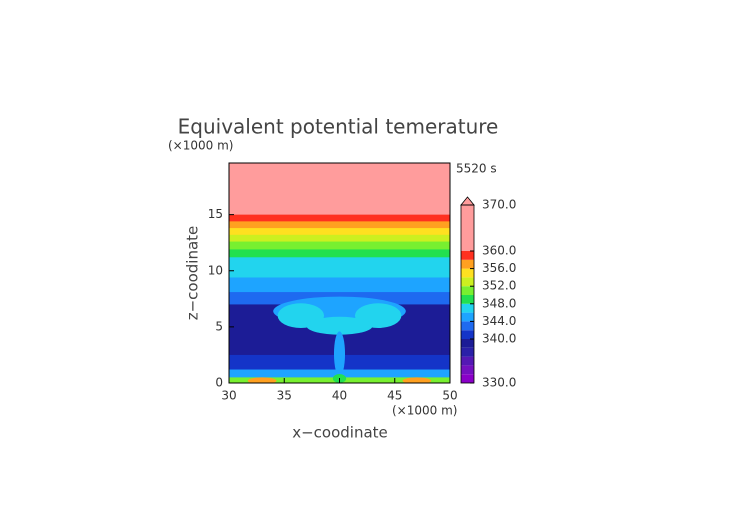 This screenshot has height=532, width=752. I want to click on x-tick-label: 35, so click(284, 396).